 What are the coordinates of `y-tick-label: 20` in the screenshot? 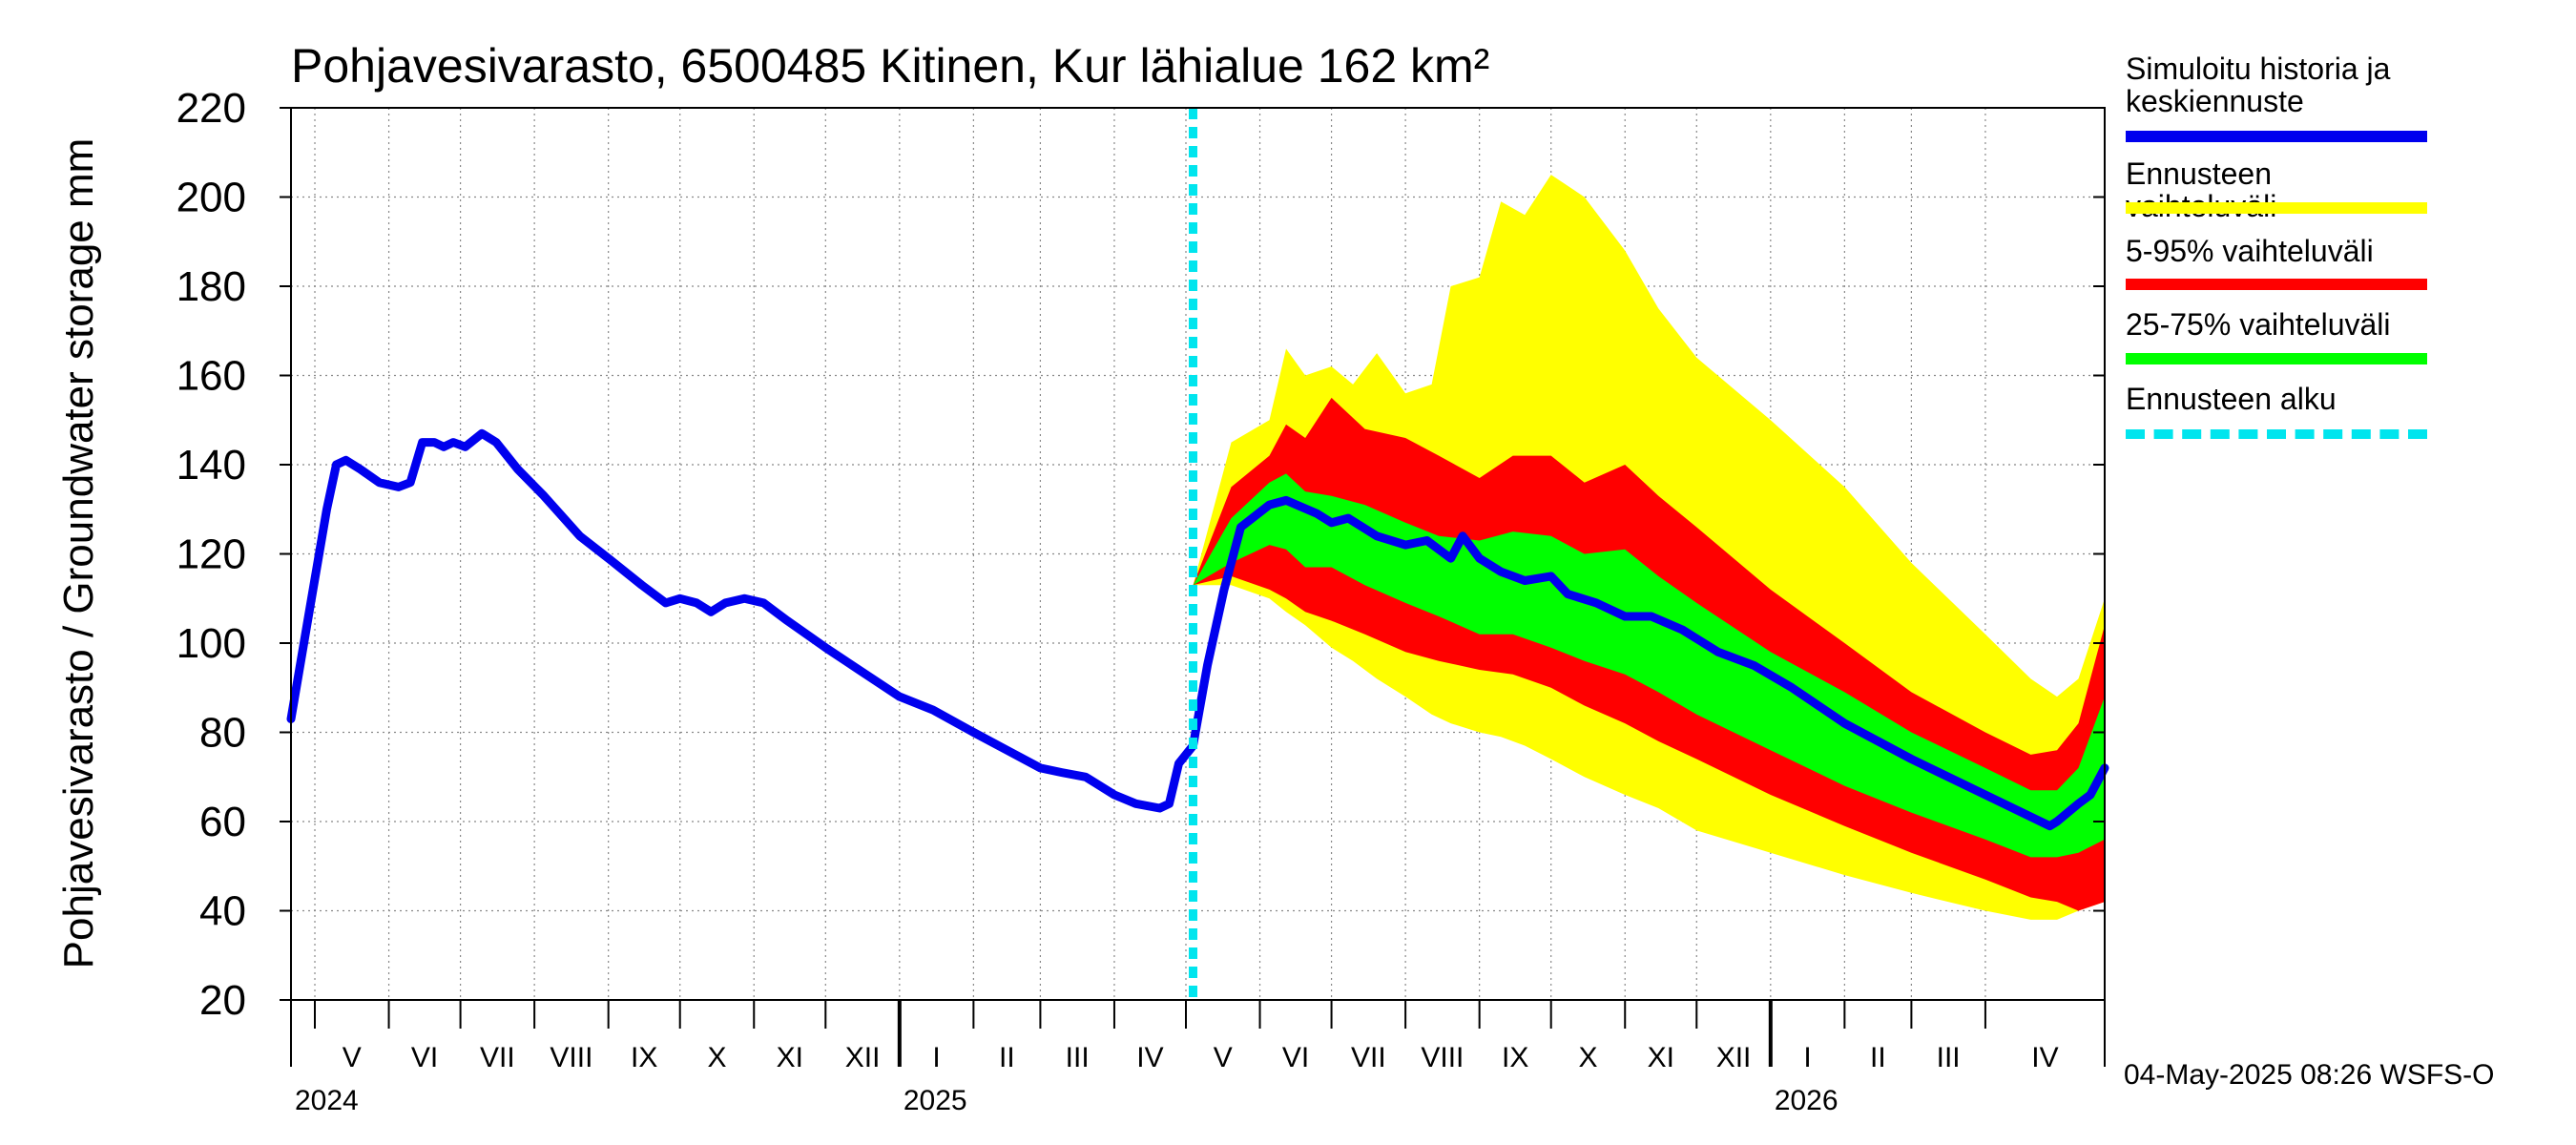 It's located at (222, 1000).